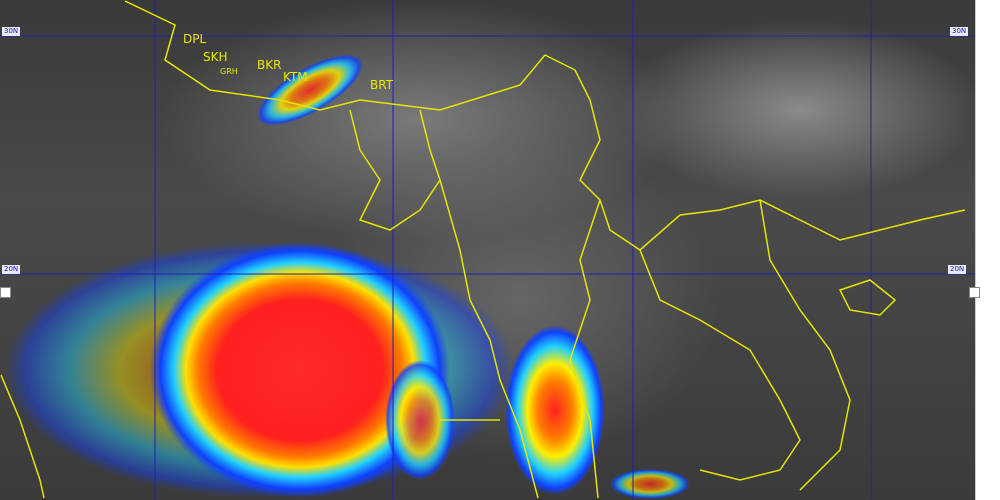 The image size is (1000, 500). What do you see at coordinates (987, 250) in the screenshot?
I see `canvas-margin` at bounding box center [987, 250].